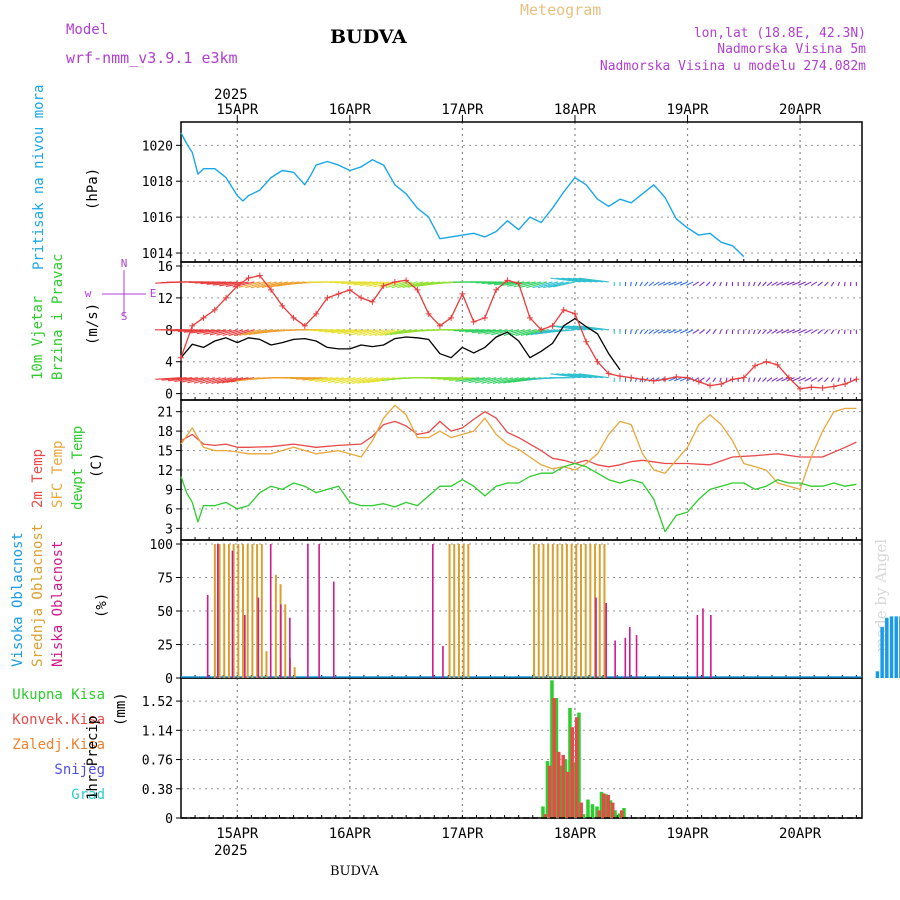 The width and height of the screenshot is (900, 900). Describe the element at coordinates (157, 146) in the screenshot. I see `y-tick-label: 1020` at that location.